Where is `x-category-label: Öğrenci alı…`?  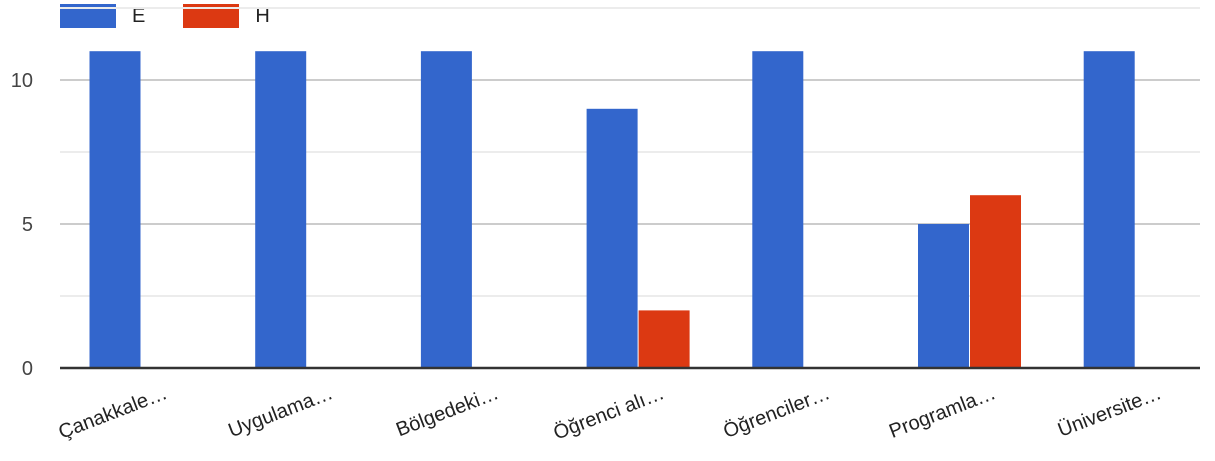 x-category-label: Öğrenci alı… is located at coordinates (609, 413).